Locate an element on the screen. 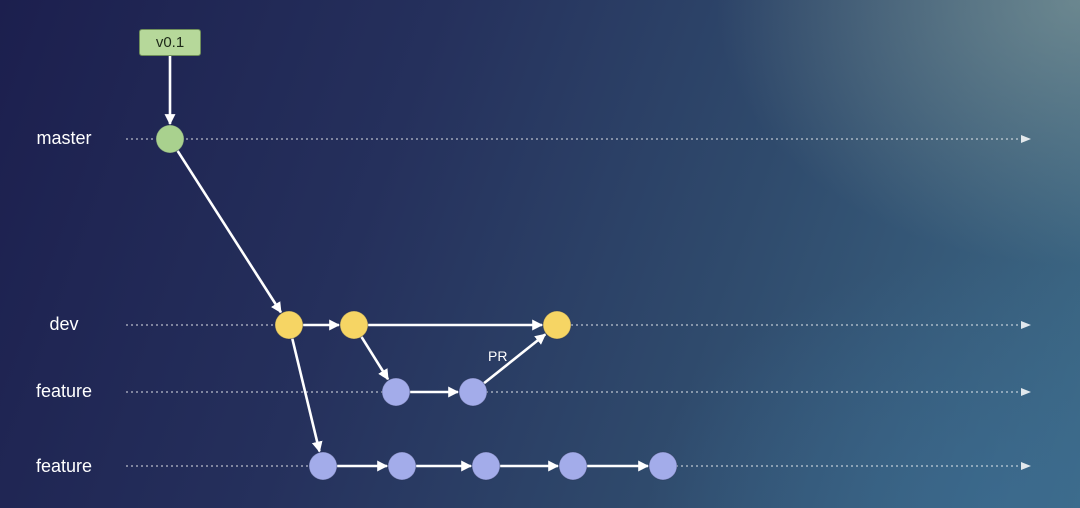 The height and width of the screenshot is (508, 1080). commit-f2e is located at coordinates (663, 466).